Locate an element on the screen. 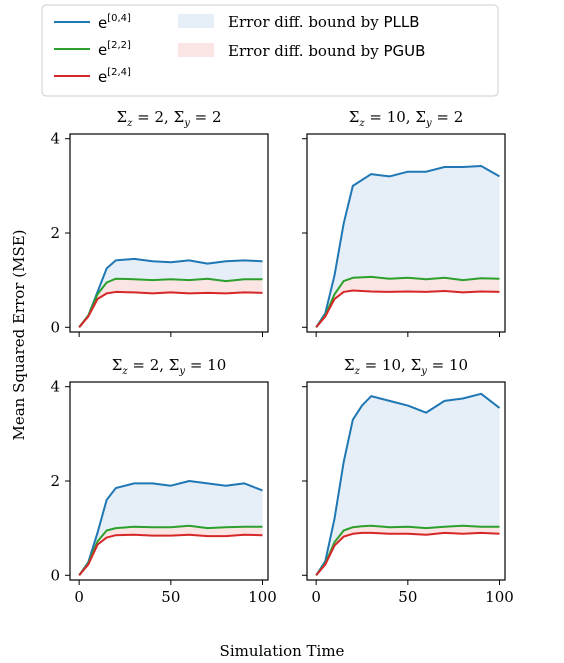  legend-label-e22: e[2,2] is located at coordinates (114, 49).